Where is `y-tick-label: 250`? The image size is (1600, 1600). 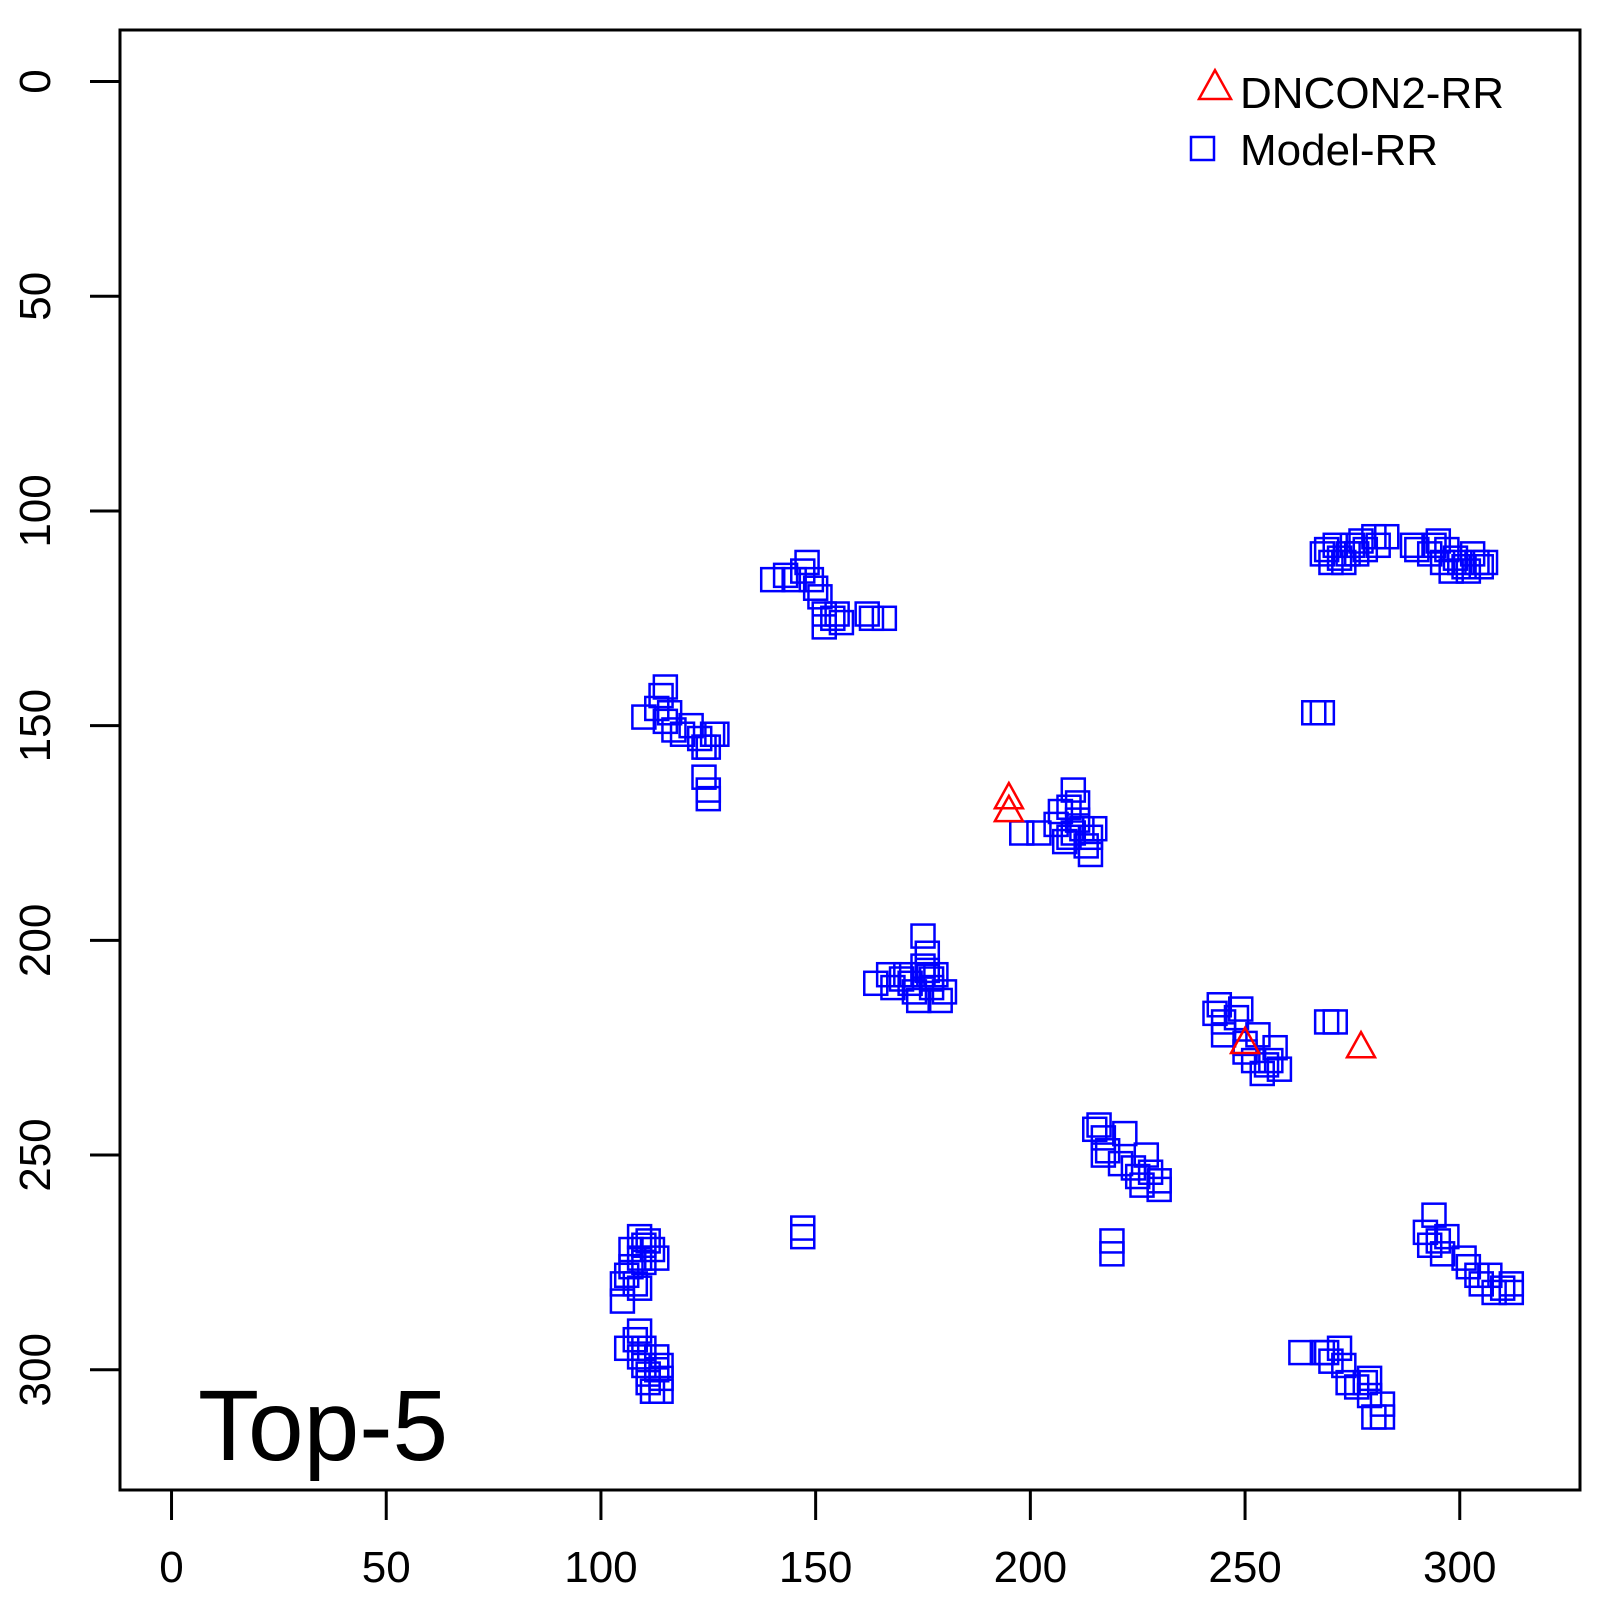
y-tick-label: 250 is located at coordinates (35, 1154).